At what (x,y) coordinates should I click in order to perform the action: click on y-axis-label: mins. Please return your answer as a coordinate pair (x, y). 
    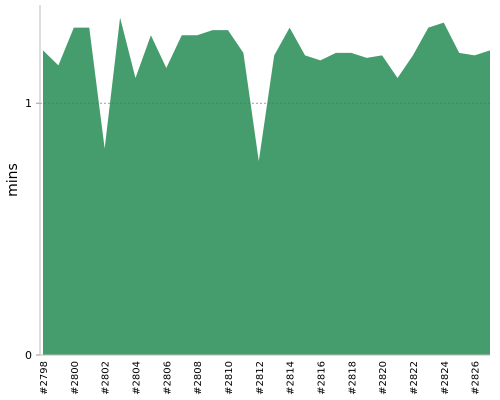
    Looking at the image, I should click on (13, 180).